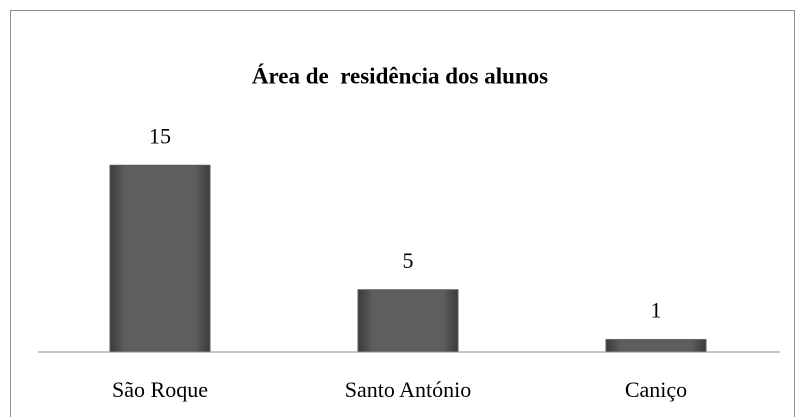  I want to click on x-tick-label: Santo António, so click(408, 389).